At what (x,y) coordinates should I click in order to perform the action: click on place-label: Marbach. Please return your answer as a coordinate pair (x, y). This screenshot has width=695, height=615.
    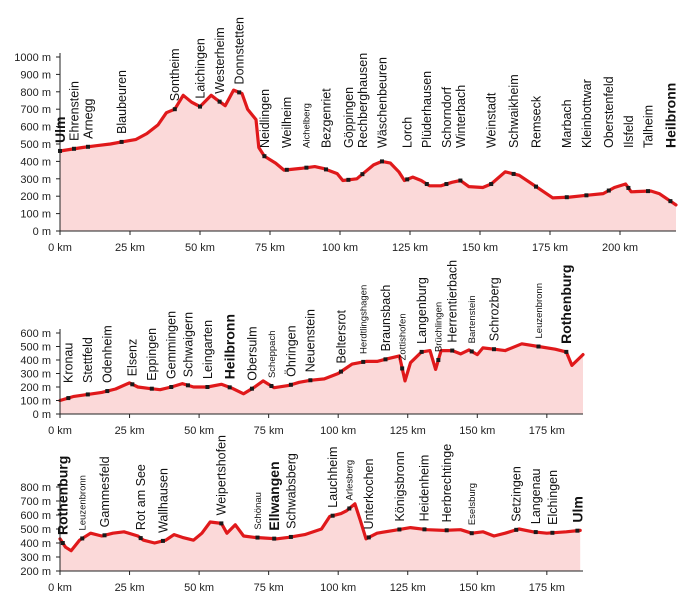
    Looking at the image, I should click on (567, 123).